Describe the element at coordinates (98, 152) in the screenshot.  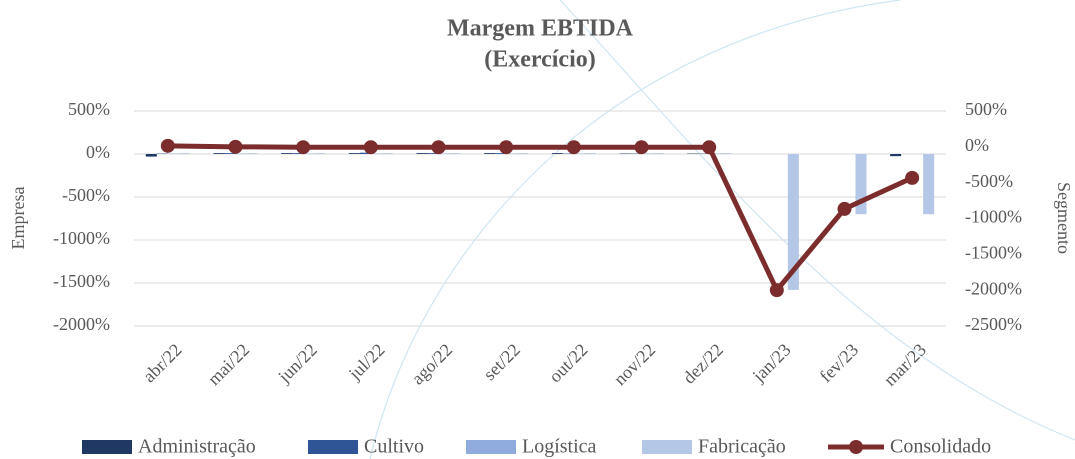
I see `y-tick-label: 0%` at that location.